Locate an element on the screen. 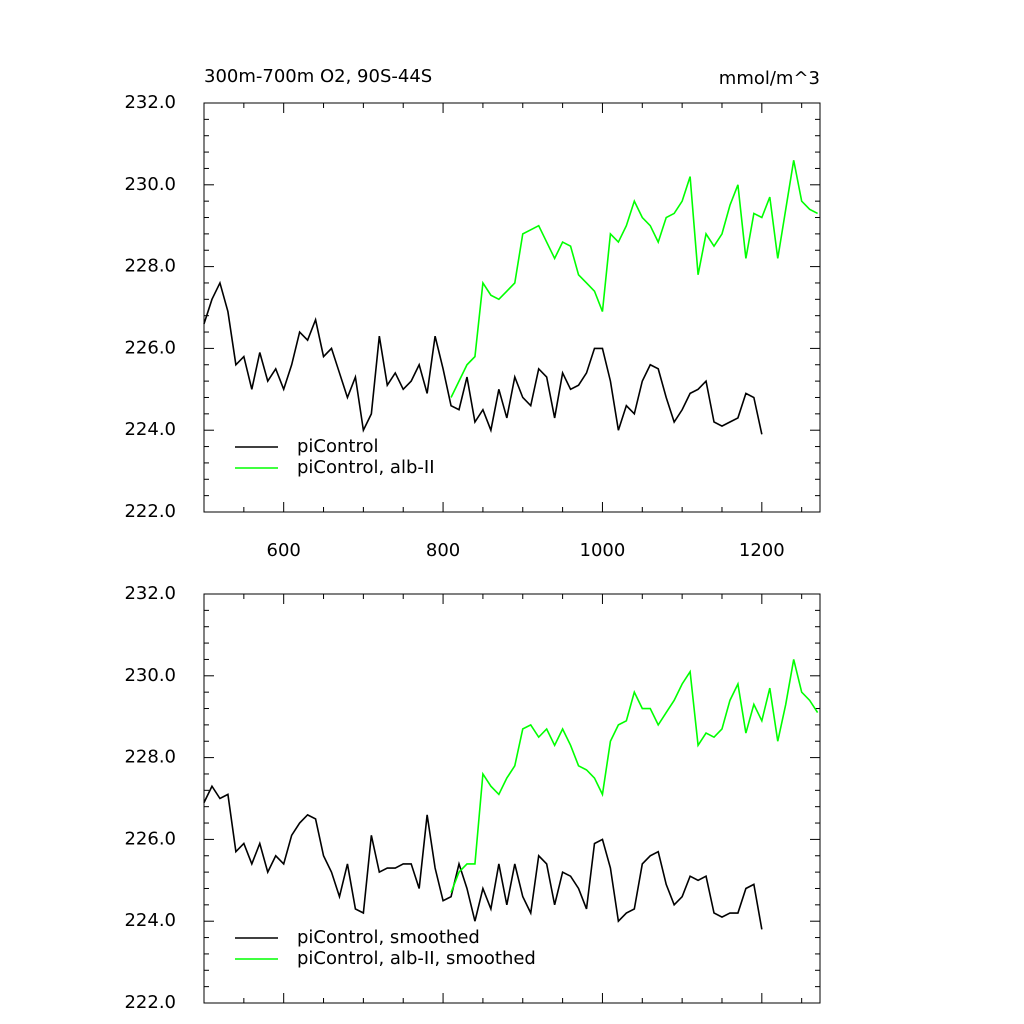 The width and height of the screenshot is (1024, 1024). x-tick-label: 600 is located at coordinates (284, 550).